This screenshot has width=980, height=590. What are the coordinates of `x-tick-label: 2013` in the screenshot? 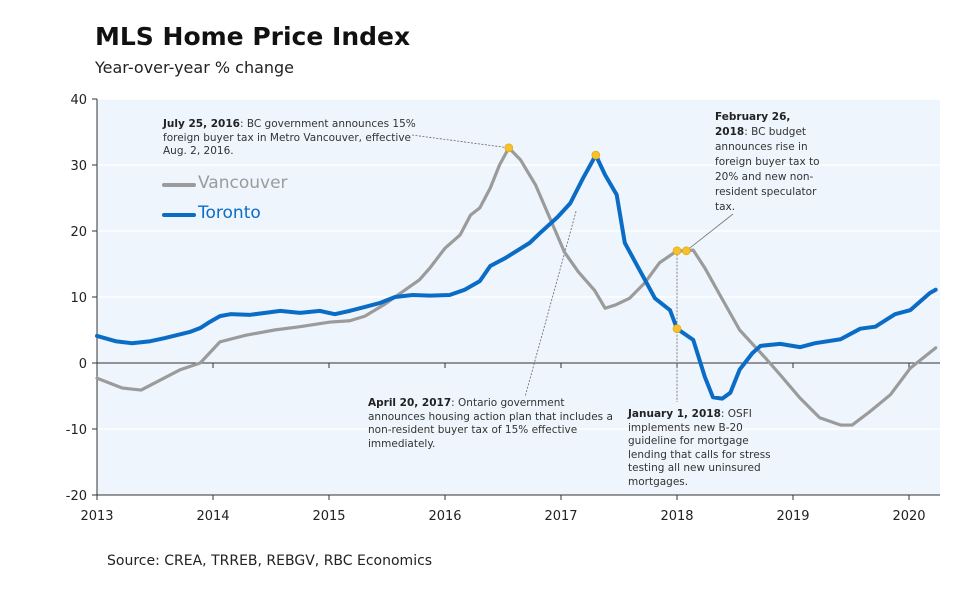 It's located at (96, 516).